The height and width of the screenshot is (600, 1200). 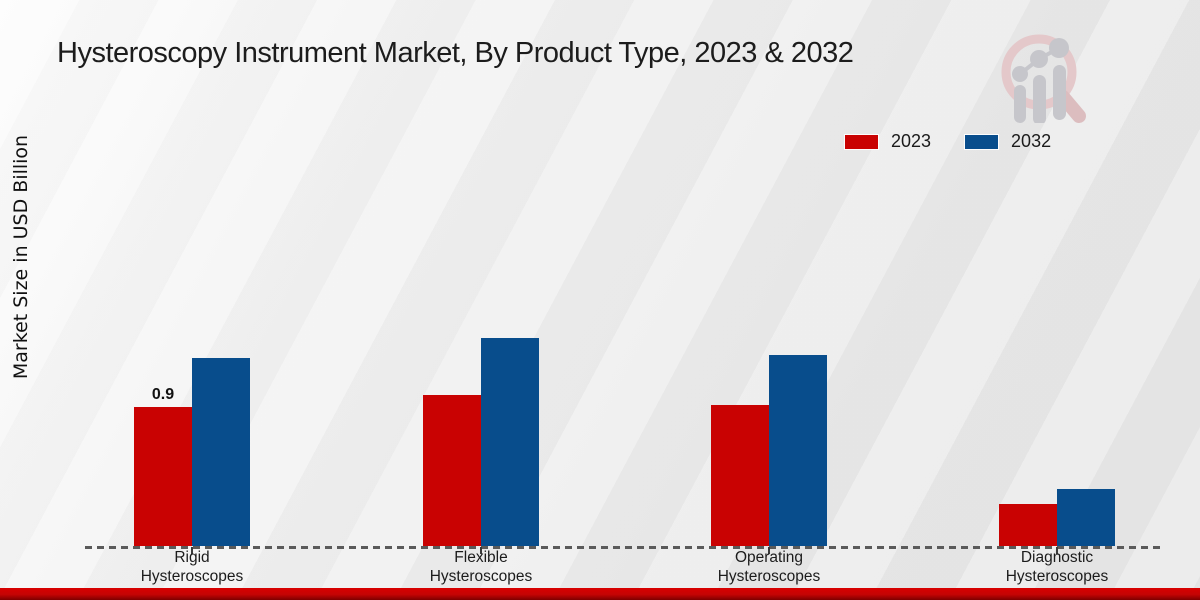 I want to click on legend-swatch-2032-icon, so click(x=982, y=141).